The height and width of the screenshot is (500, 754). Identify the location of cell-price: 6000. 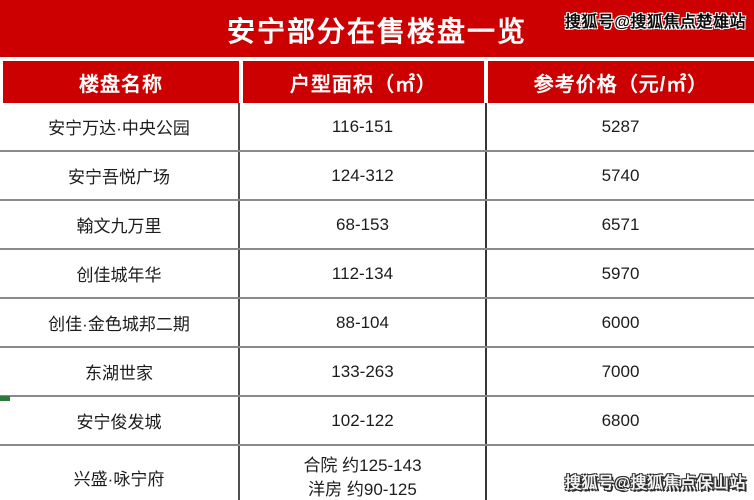
(620, 322).